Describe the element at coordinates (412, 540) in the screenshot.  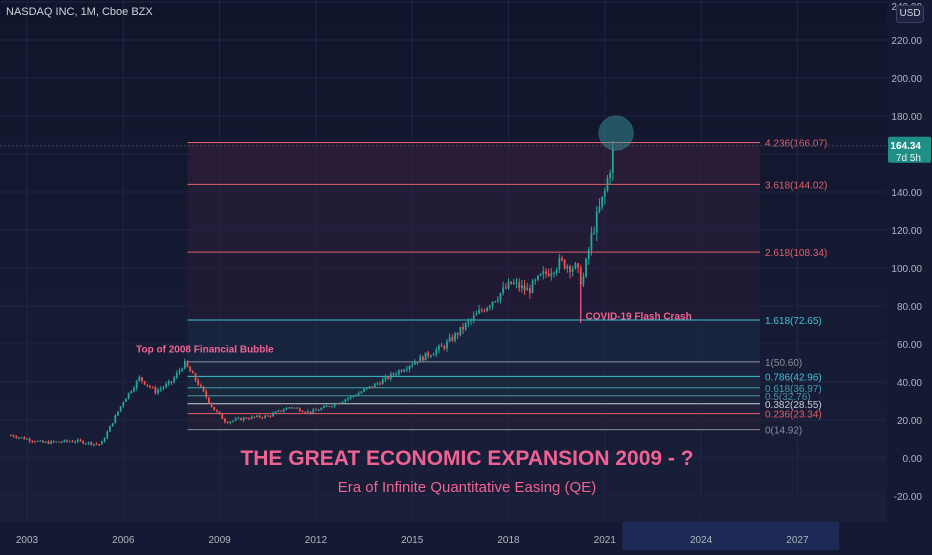
I see `time-tick-label: 2015` at that location.